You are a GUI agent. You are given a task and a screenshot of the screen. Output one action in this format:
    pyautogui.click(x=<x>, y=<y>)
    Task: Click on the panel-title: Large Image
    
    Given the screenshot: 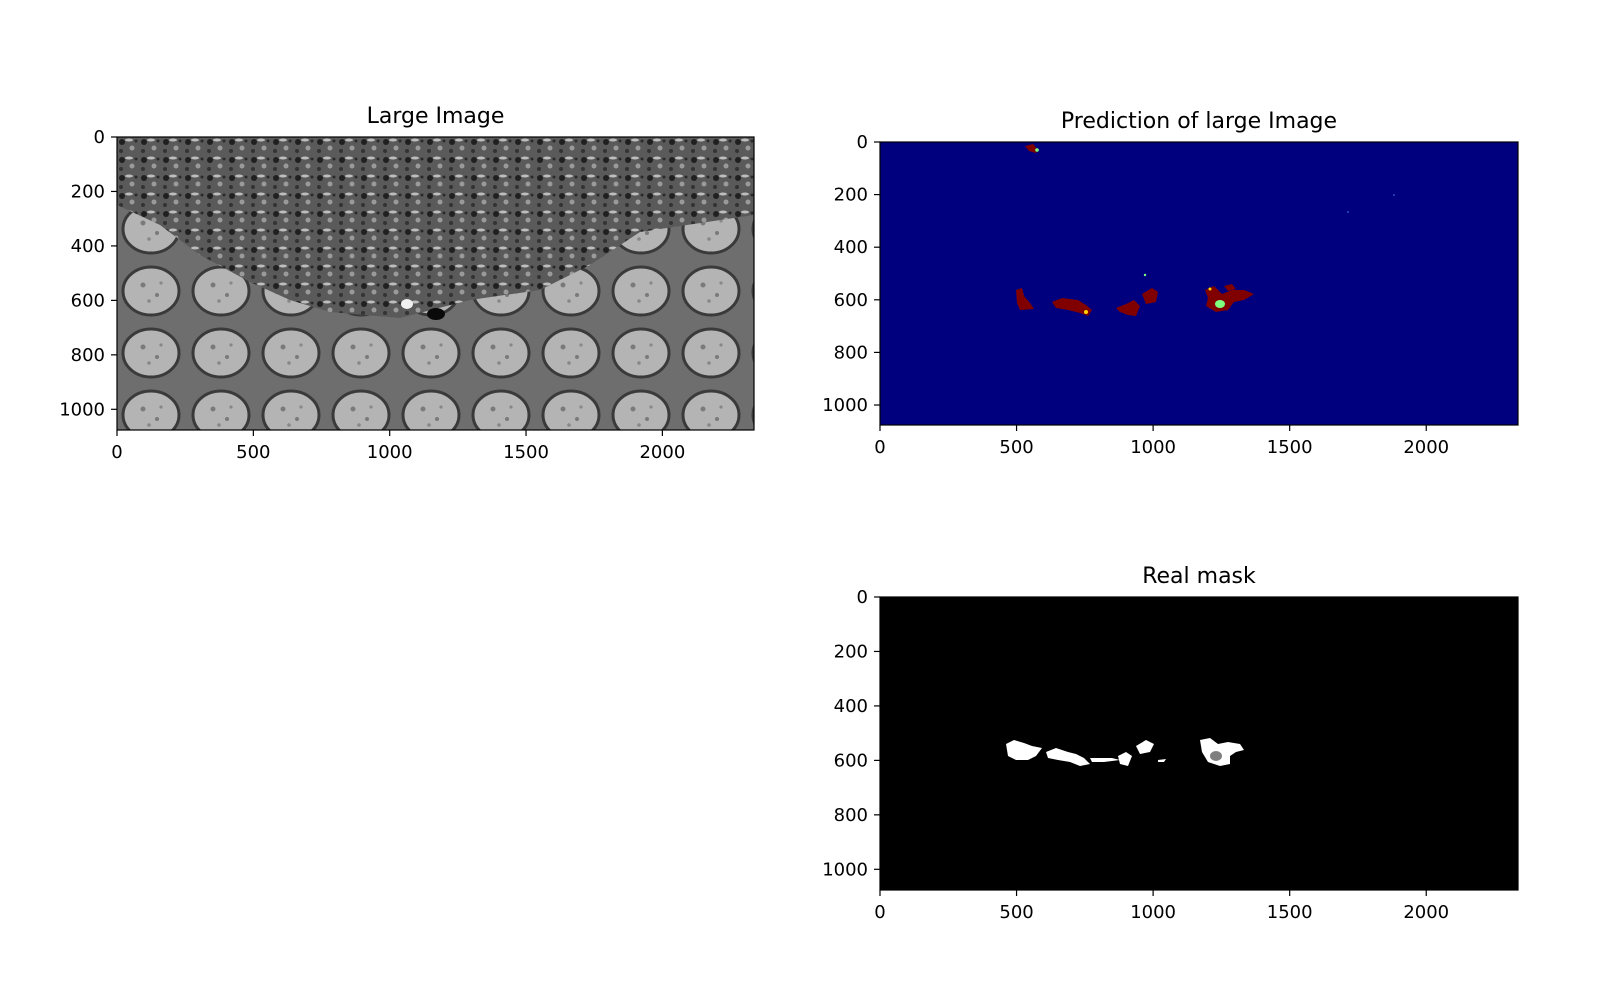 What is the action you would take?
    pyautogui.click(x=435, y=116)
    